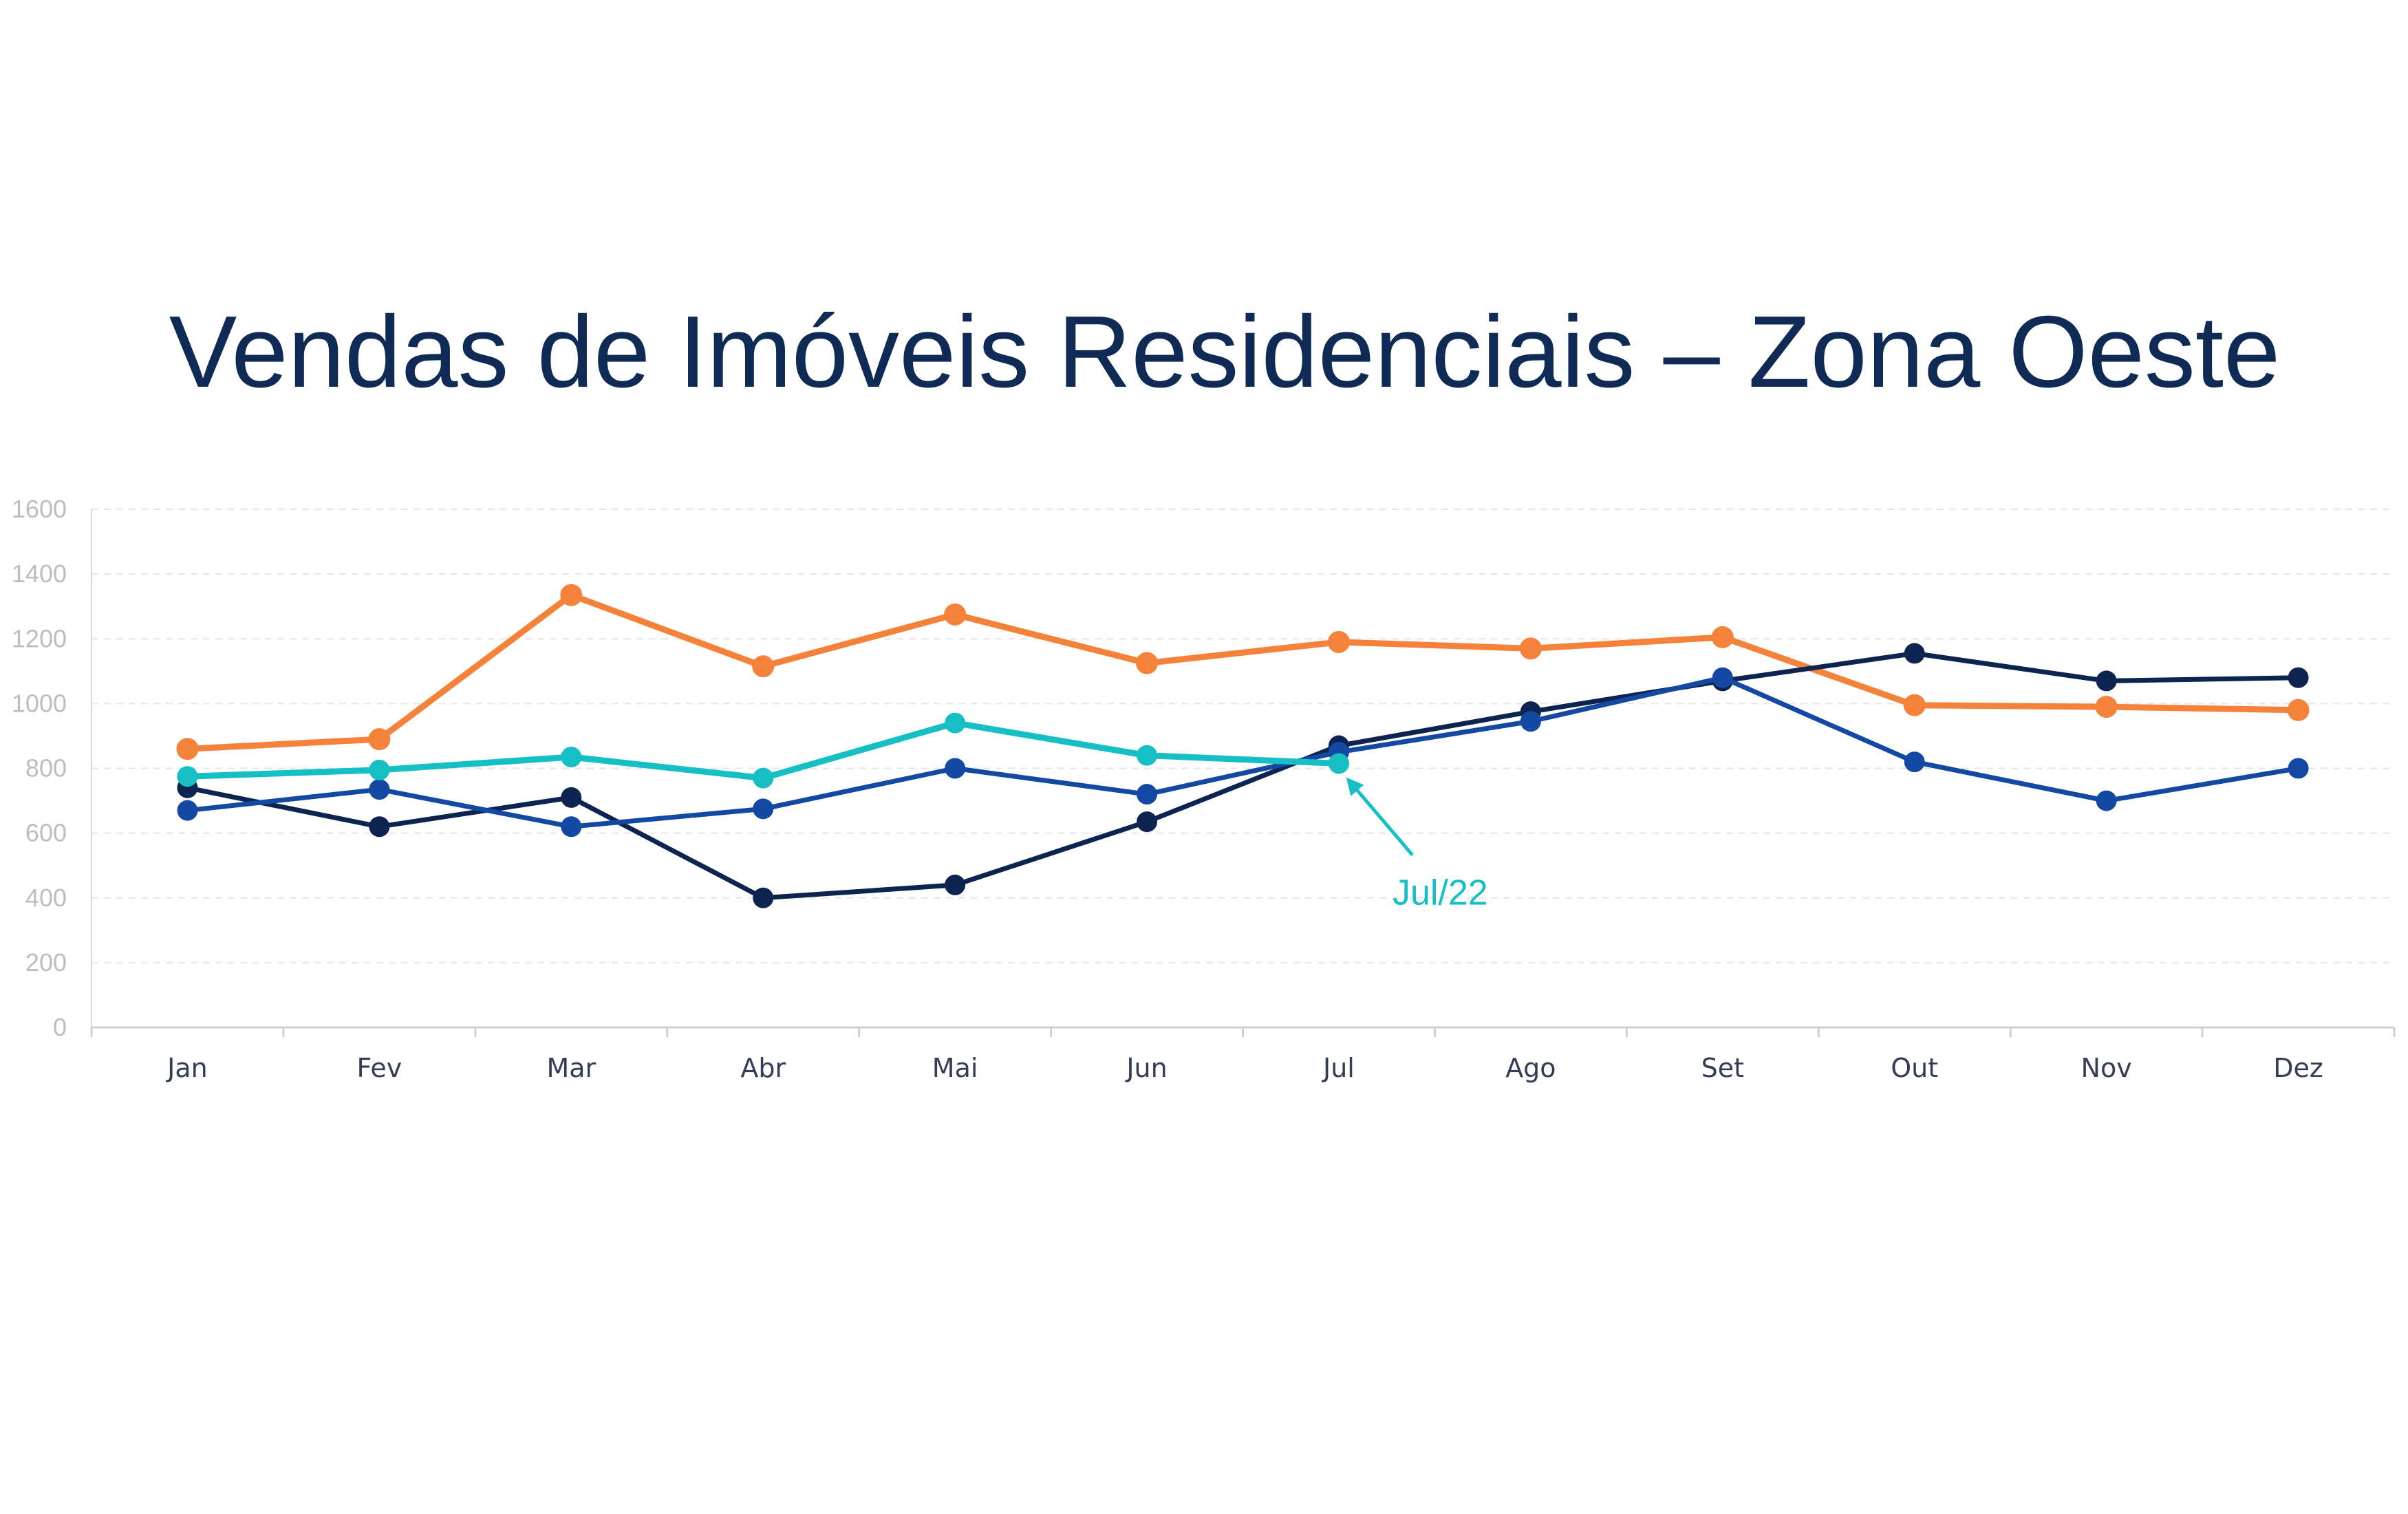 The width and height of the screenshot is (2408, 1514). I want to click on y-tick-label: 0, so click(60, 1027).